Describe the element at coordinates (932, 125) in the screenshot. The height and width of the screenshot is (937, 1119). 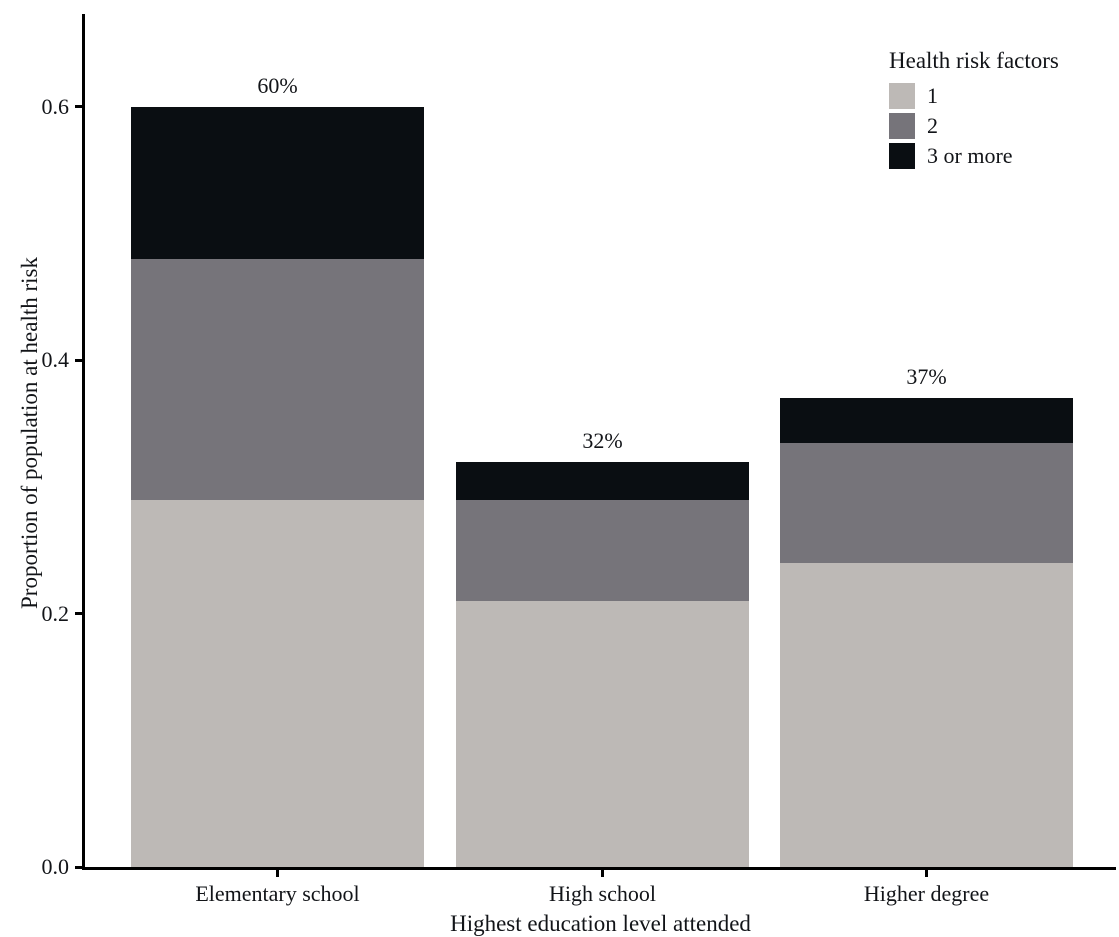
I see `legend-item-label: 2` at that location.